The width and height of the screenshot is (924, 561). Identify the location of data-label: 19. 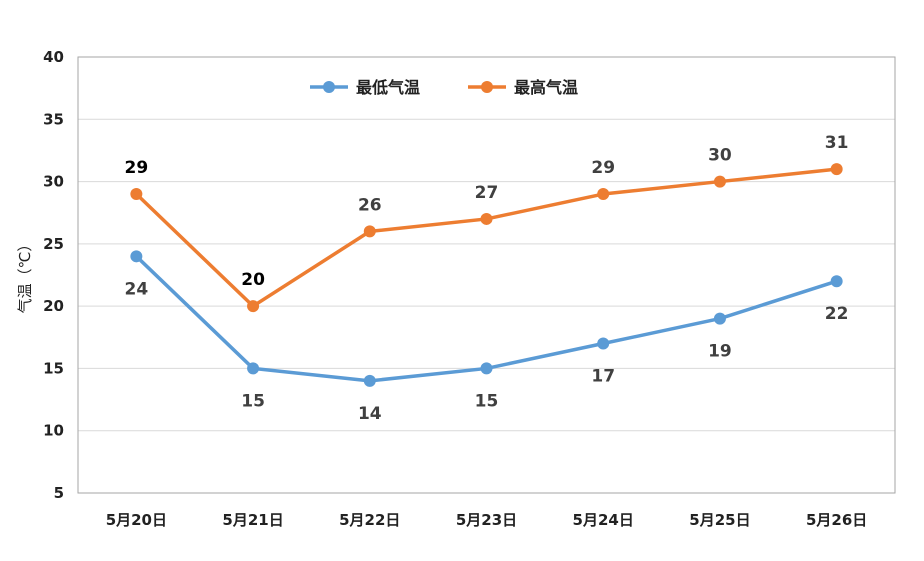
(720, 352).